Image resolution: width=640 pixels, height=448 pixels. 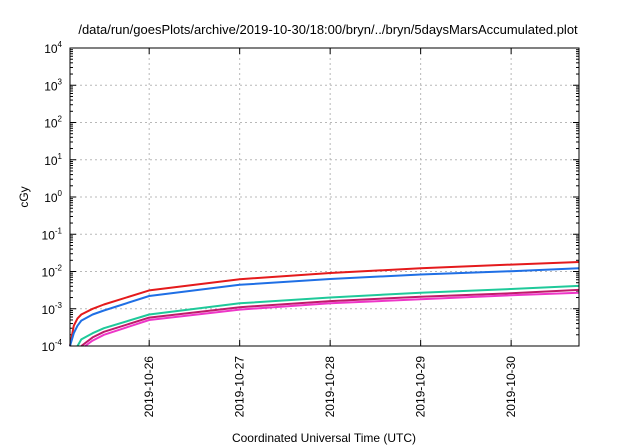 What do you see at coordinates (149, 387) in the screenshot?
I see `x-tick-label: 2019-10-26` at bounding box center [149, 387].